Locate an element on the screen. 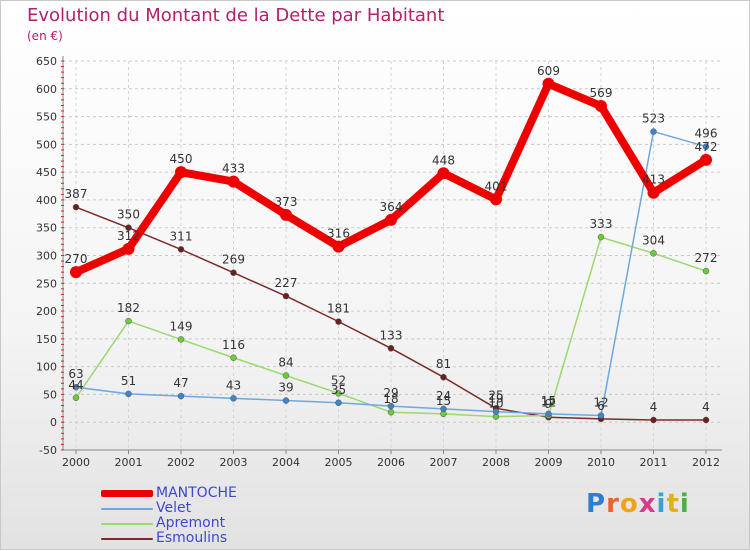  x-tick-label: 2011 is located at coordinates (654, 462).